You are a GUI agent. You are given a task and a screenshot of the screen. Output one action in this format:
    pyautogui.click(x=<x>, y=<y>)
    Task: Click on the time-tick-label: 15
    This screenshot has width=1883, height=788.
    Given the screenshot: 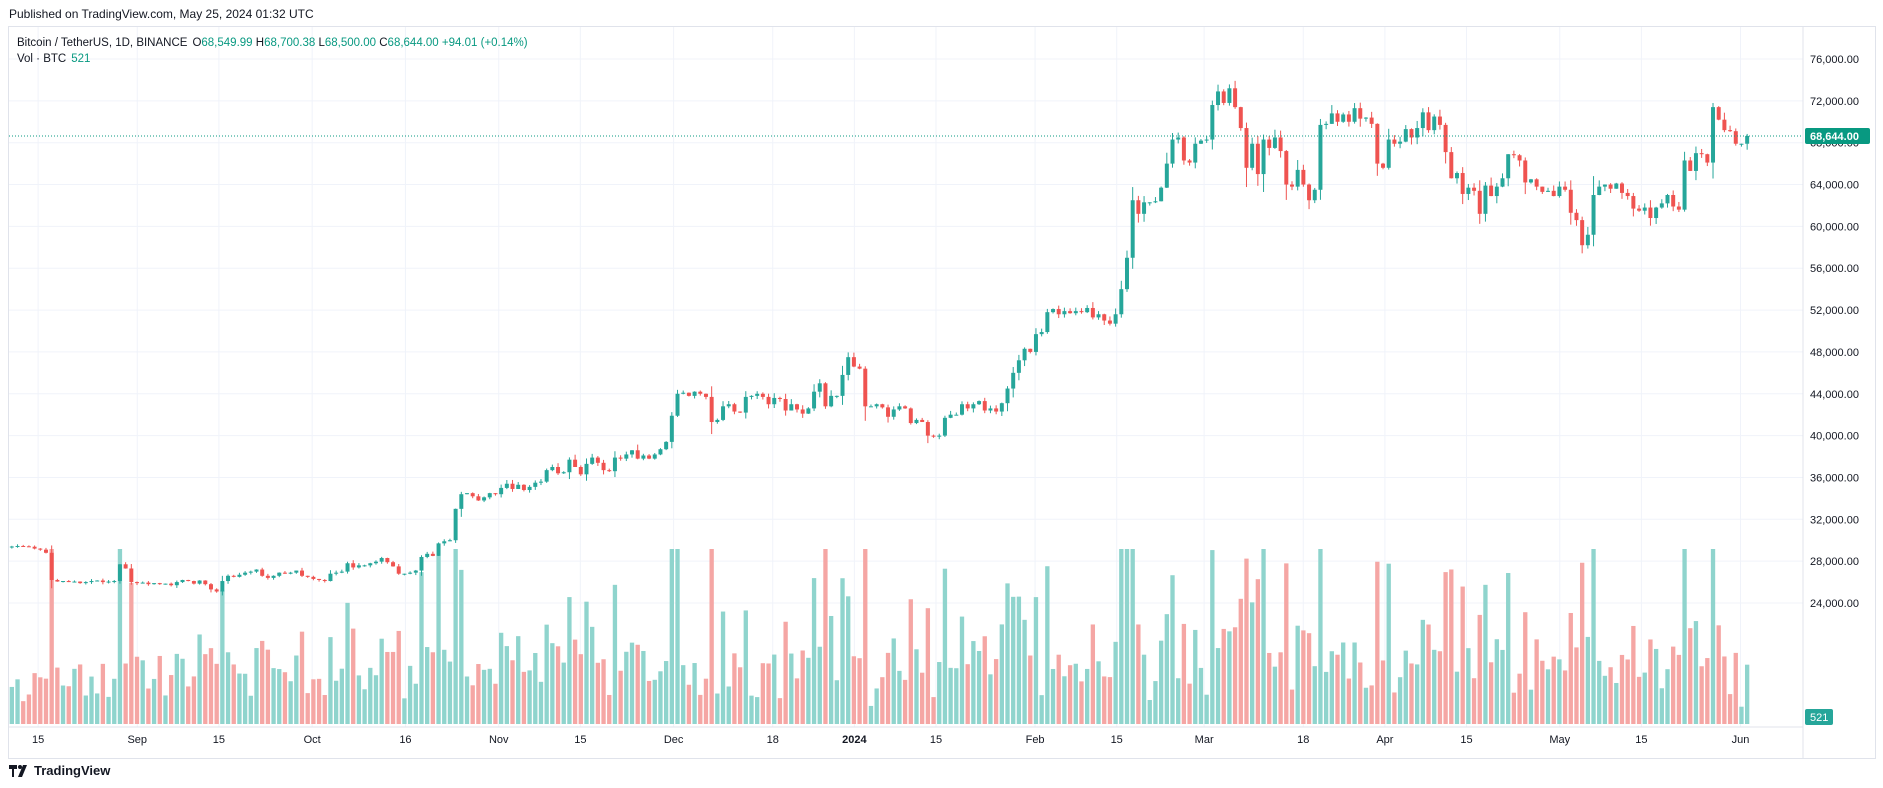 What is the action you would take?
    pyautogui.click(x=1641, y=740)
    